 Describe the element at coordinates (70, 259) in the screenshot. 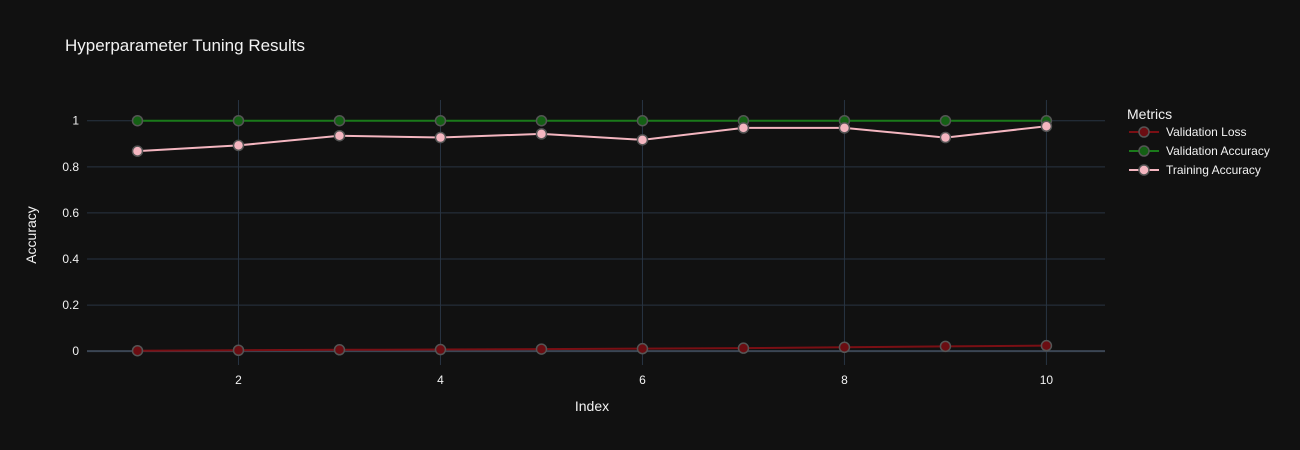

I see `y-tick-label: 0.4` at that location.